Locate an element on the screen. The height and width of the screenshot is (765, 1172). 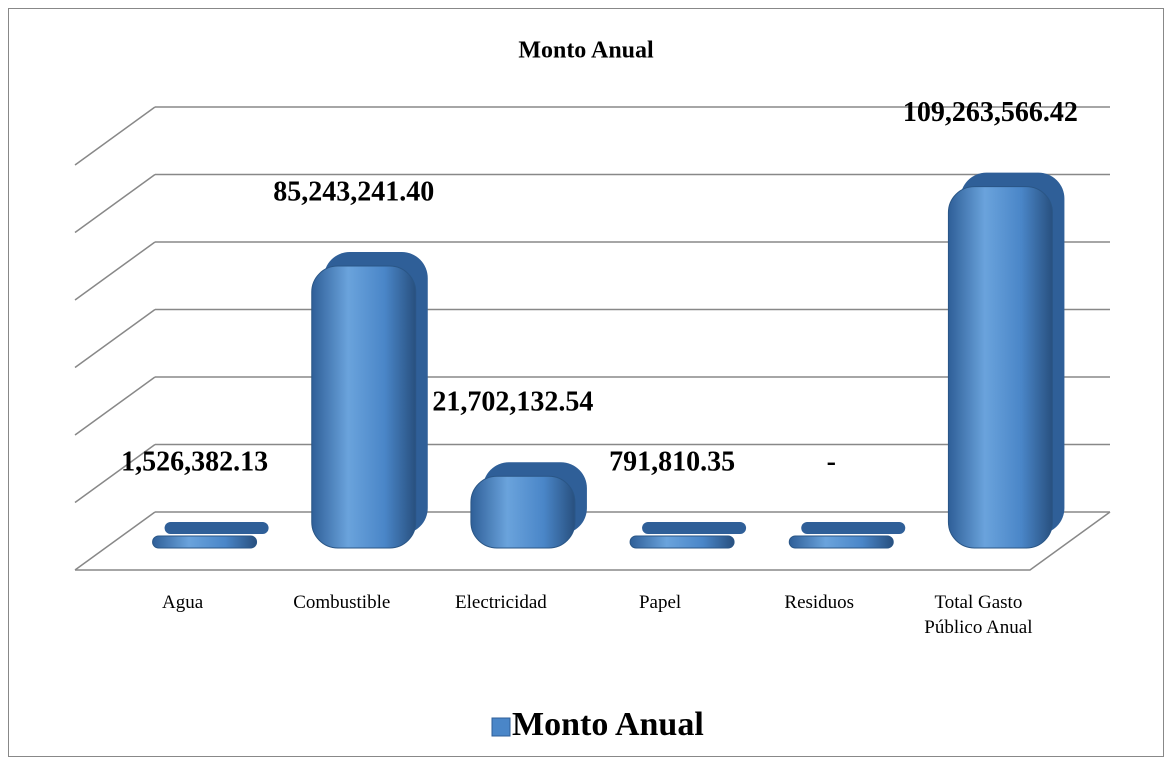
legend-swatch is located at coordinates (501, 727).